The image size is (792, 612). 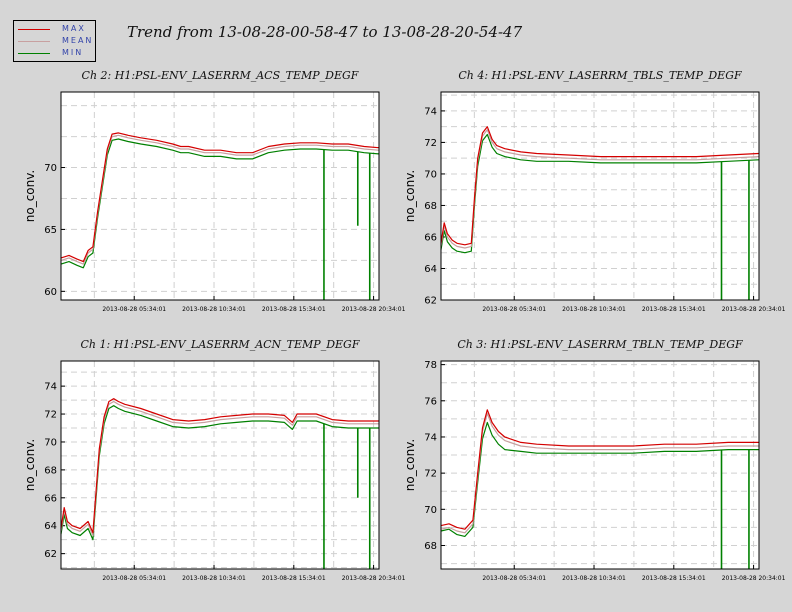 What do you see at coordinates (50, 230) in the screenshot?
I see `y-tick-label: 65` at bounding box center [50, 230].